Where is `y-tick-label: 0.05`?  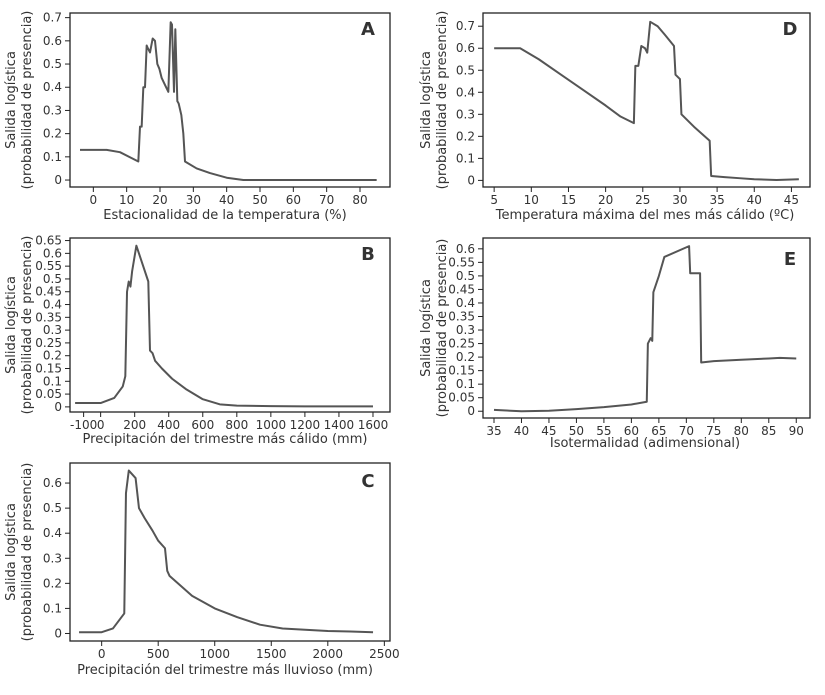 y-tick-label: 0.05 is located at coordinates (48, 394).